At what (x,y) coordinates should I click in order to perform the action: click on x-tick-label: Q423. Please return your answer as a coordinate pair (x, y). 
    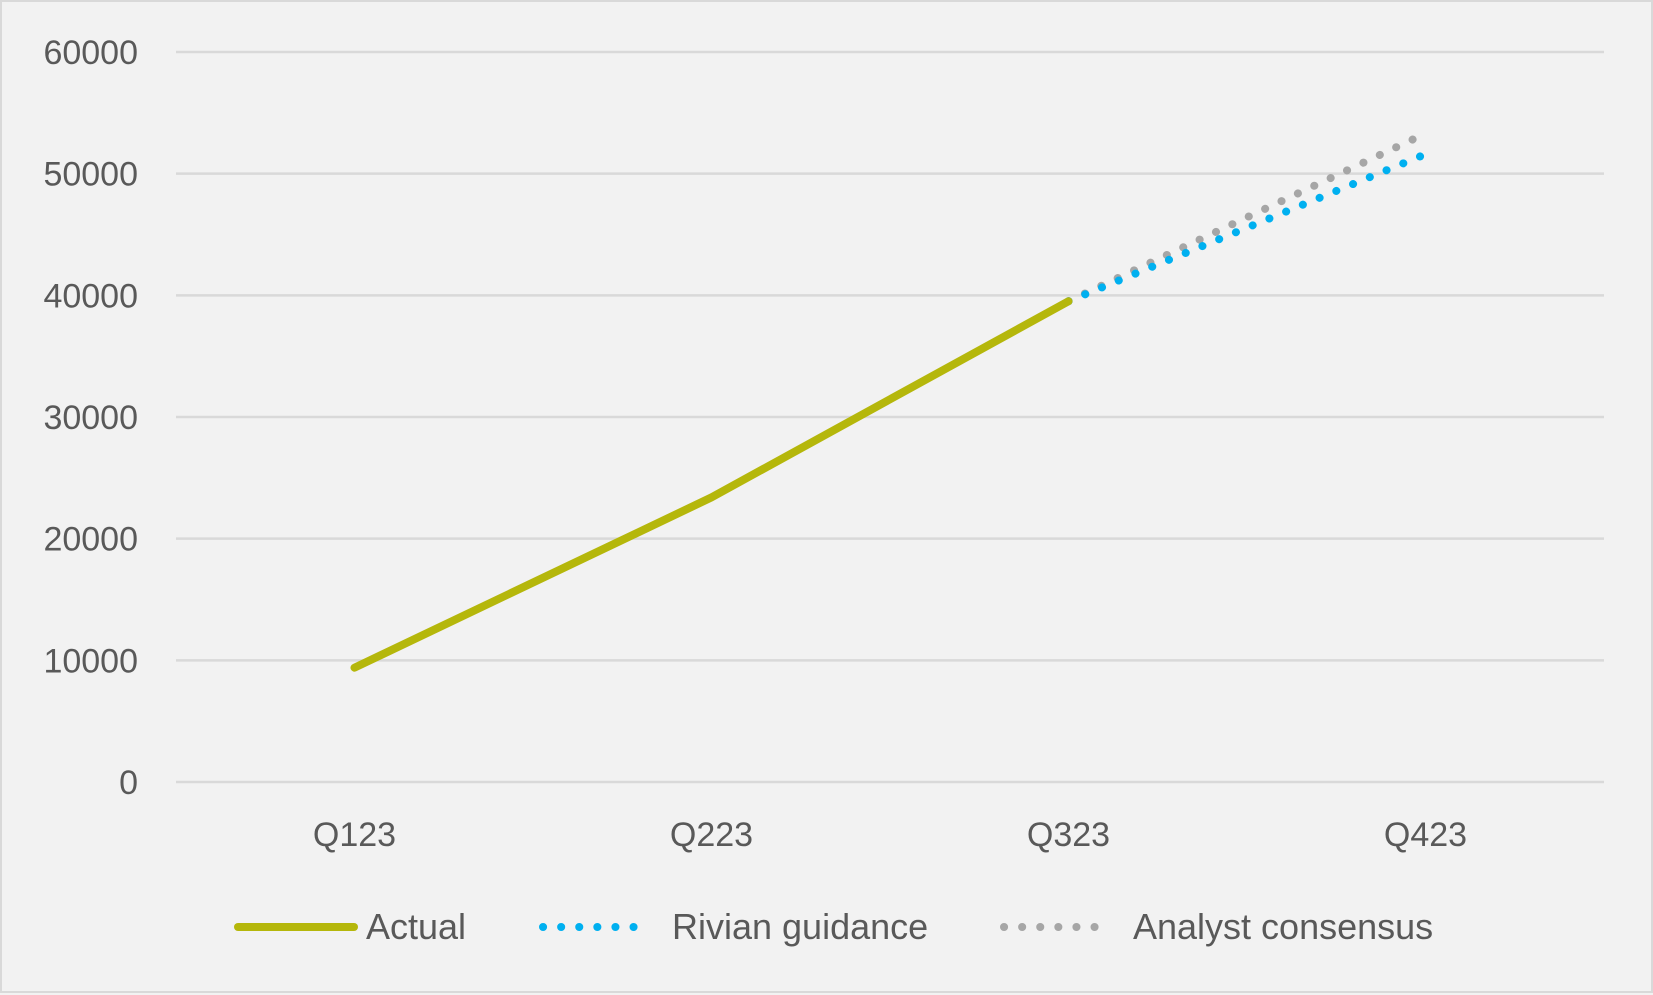
    Looking at the image, I should click on (1425, 835).